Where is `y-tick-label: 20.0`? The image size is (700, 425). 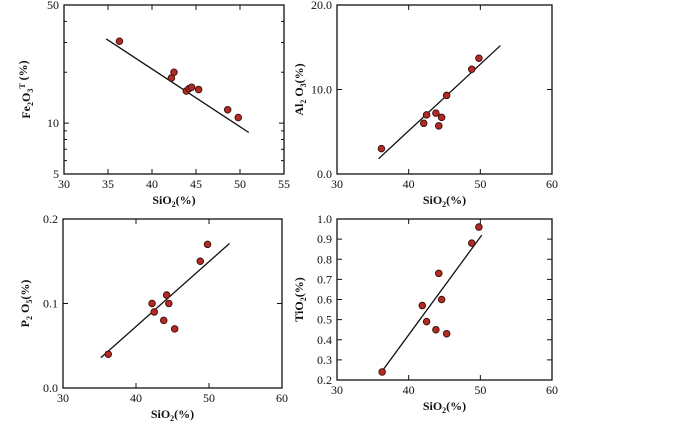
y-tick-label: 20.0 is located at coordinates (321, 6).